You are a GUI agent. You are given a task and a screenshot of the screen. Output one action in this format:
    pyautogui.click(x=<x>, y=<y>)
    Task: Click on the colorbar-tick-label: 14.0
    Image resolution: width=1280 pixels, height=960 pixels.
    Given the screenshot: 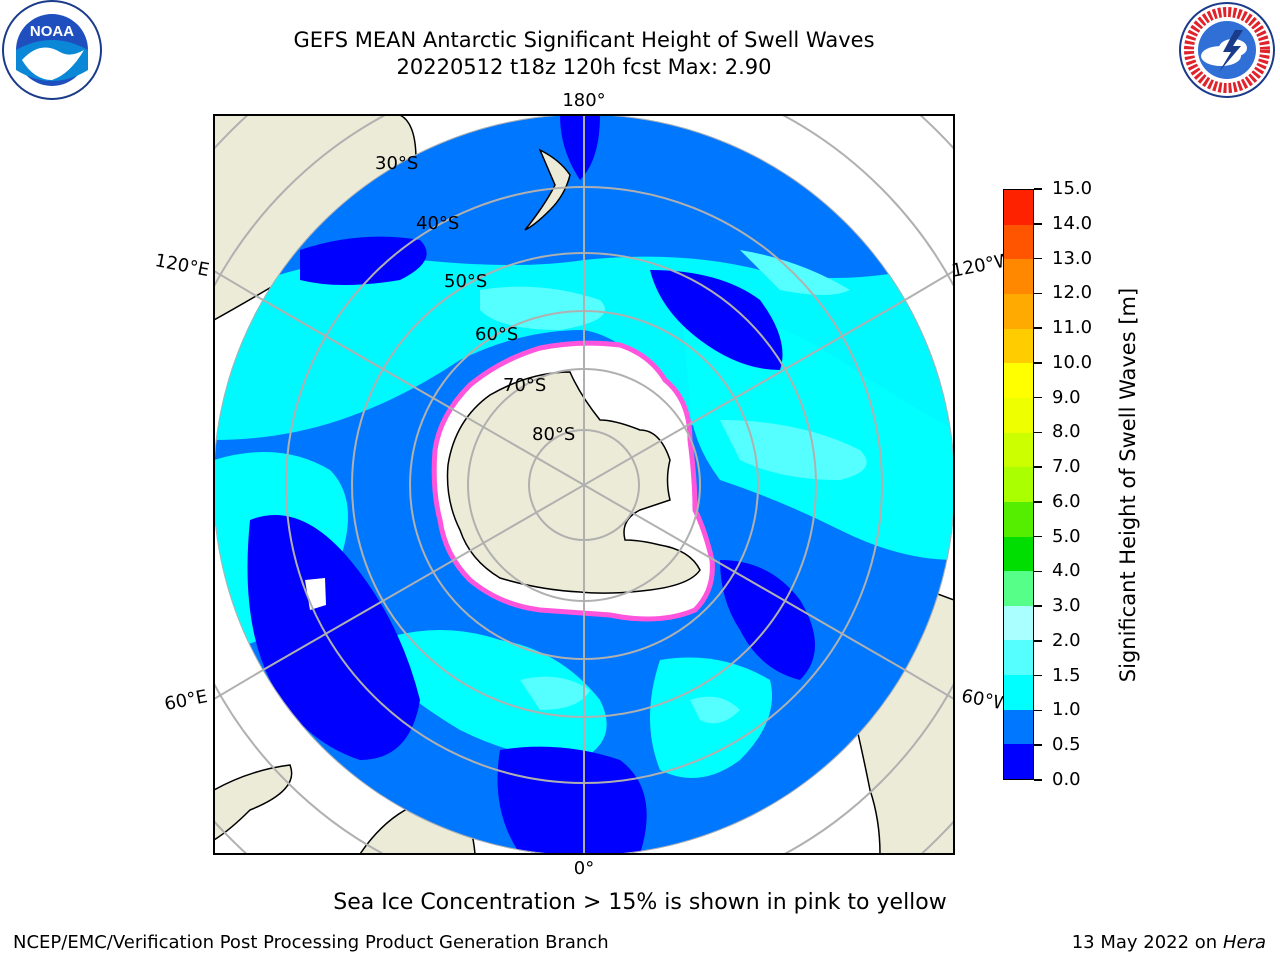 What is the action you would take?
    pyautogui.click(x=1072, y=223)
    